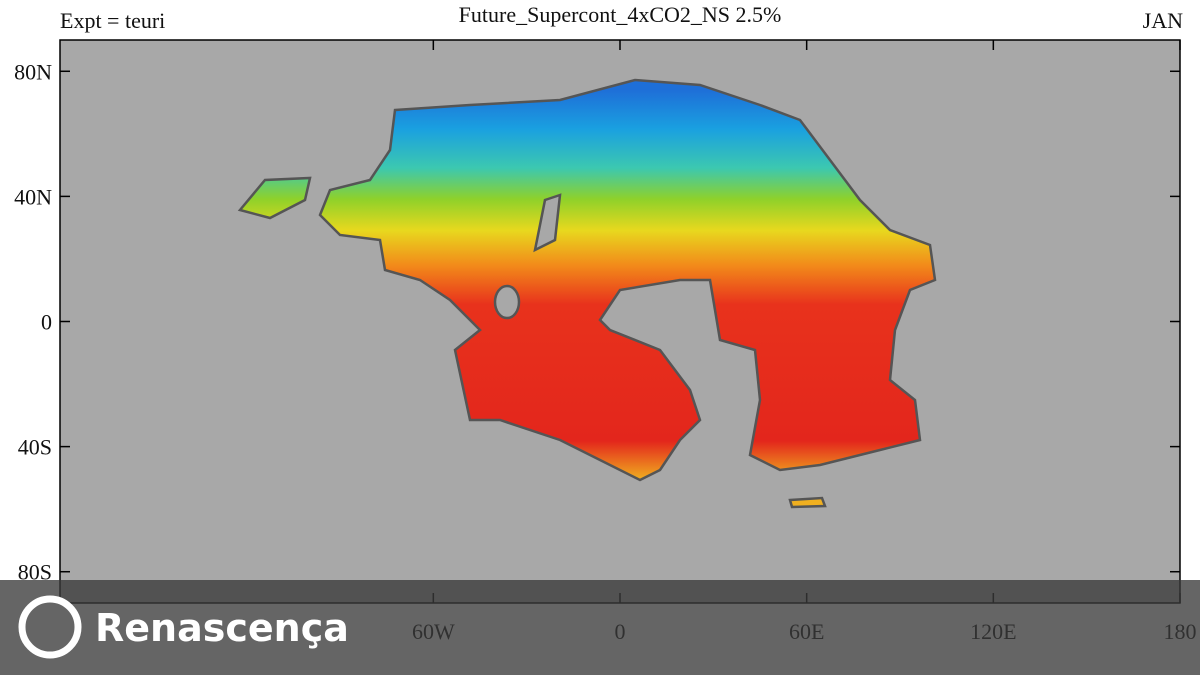 Image resolution: width=1200 pixels, height=680 pixels. What do you see at coordinates (620, 14) in the screenshot?
I see `map-title: Future_Supercont_4xCO2_NS 2.5%` at bounding box center [620, 14].